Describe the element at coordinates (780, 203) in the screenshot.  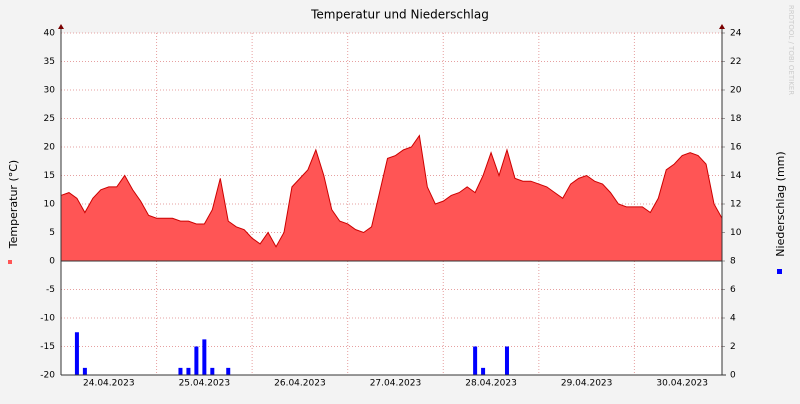
I see `y2-axis-title: Niederschlag (mm)` at that location.